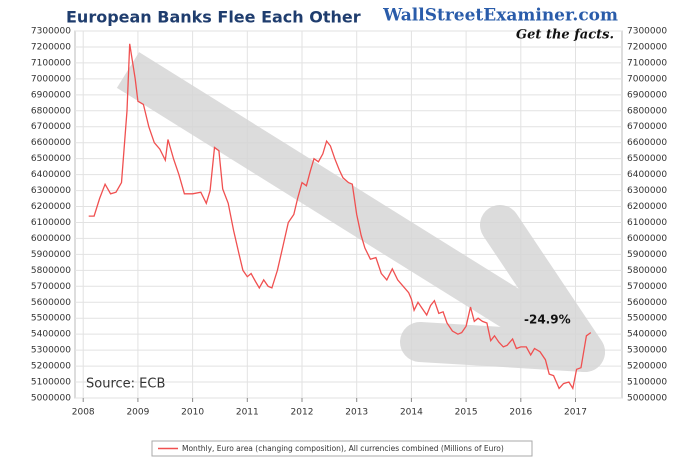  I want to click on x-tick-label: 2014, so click(411, 413).